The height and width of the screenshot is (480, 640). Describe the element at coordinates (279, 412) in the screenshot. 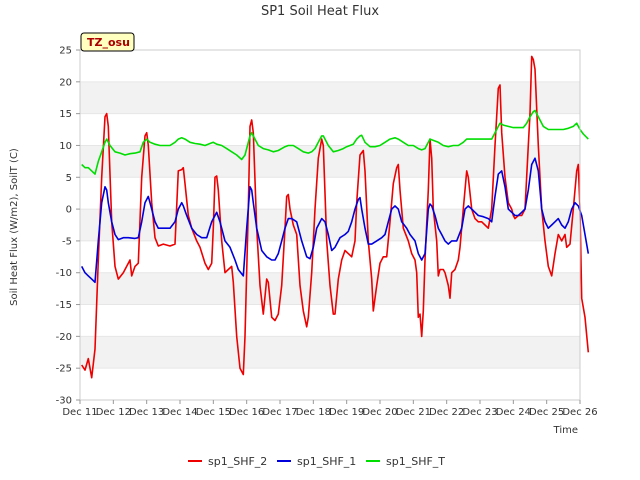

I see `x-tick-label: Dec 17` at that location.